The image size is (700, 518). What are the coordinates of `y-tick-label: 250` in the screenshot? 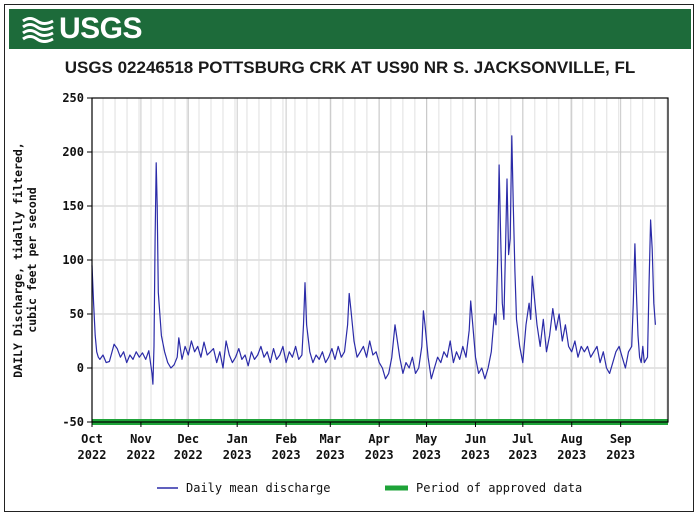 It's located at (73, 98).